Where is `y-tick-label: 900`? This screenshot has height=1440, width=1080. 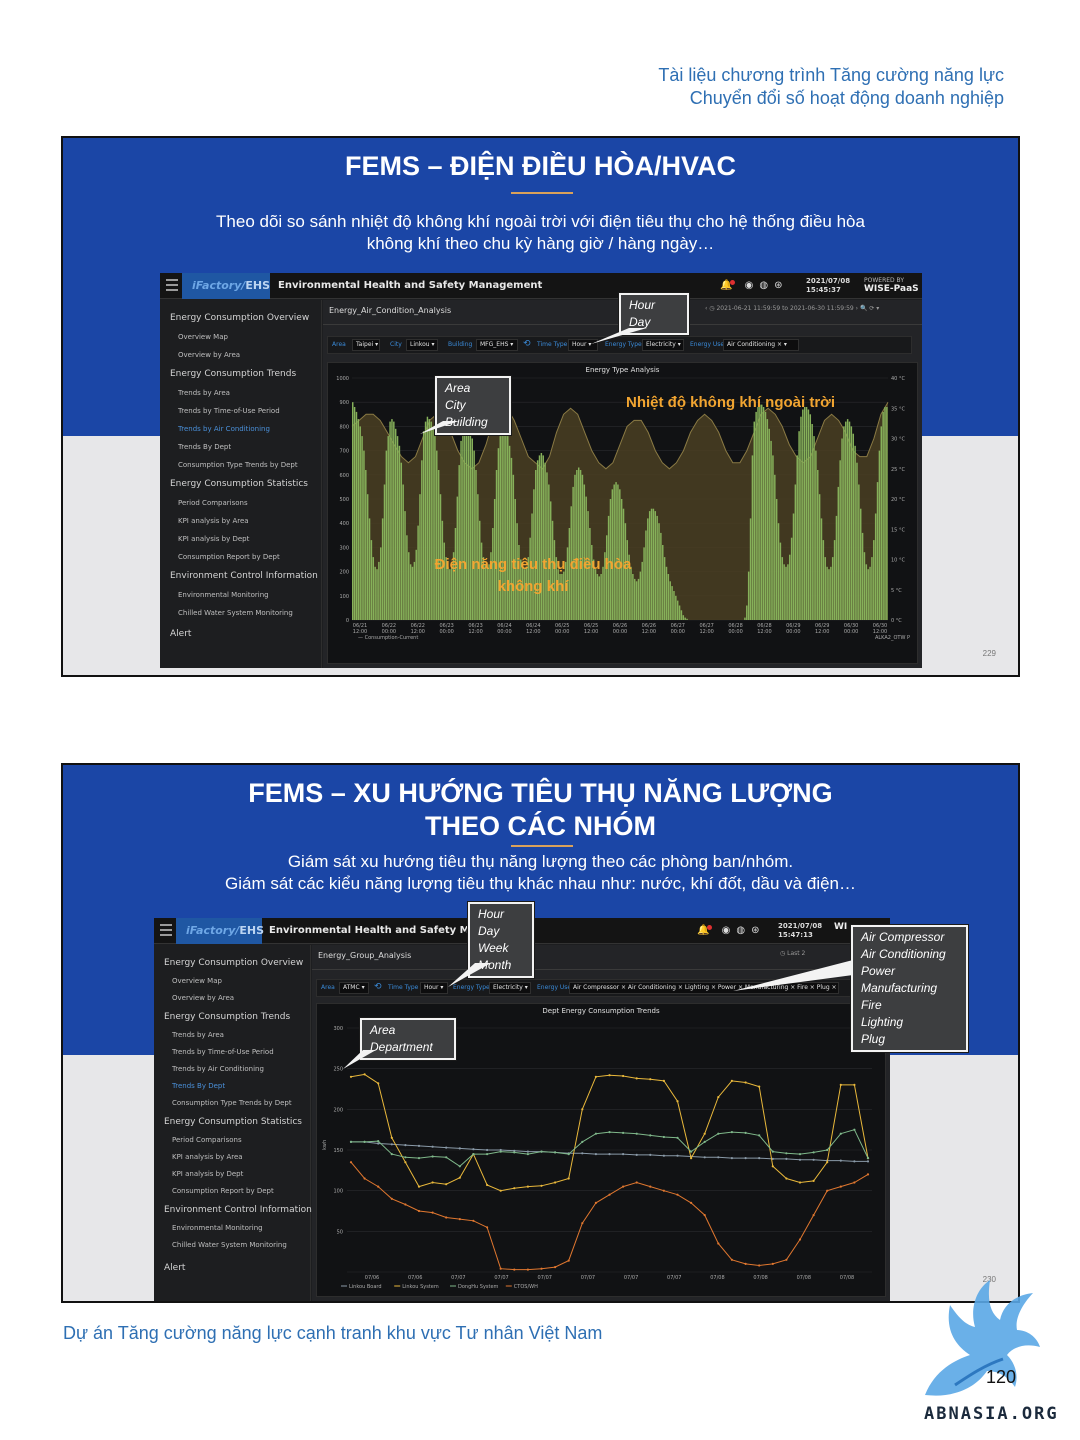 y-tick-label: 900 is located at coordinates (344, 403).